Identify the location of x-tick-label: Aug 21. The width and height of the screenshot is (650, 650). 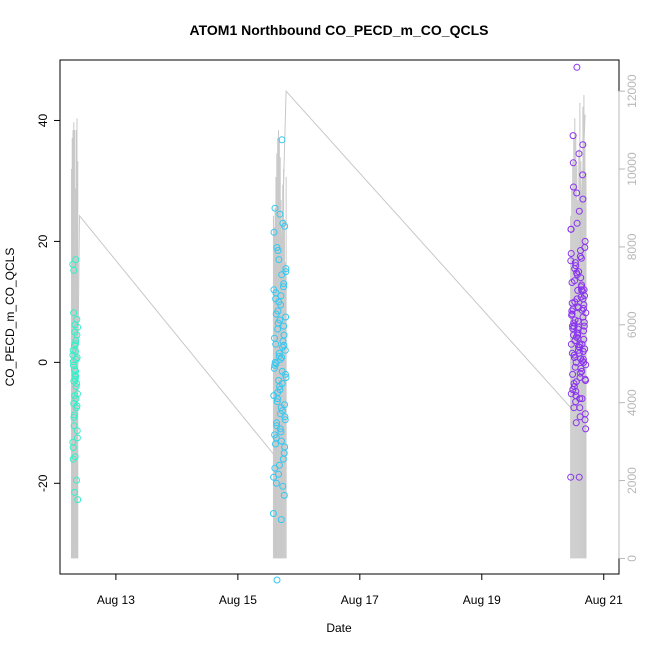
(604, 600).